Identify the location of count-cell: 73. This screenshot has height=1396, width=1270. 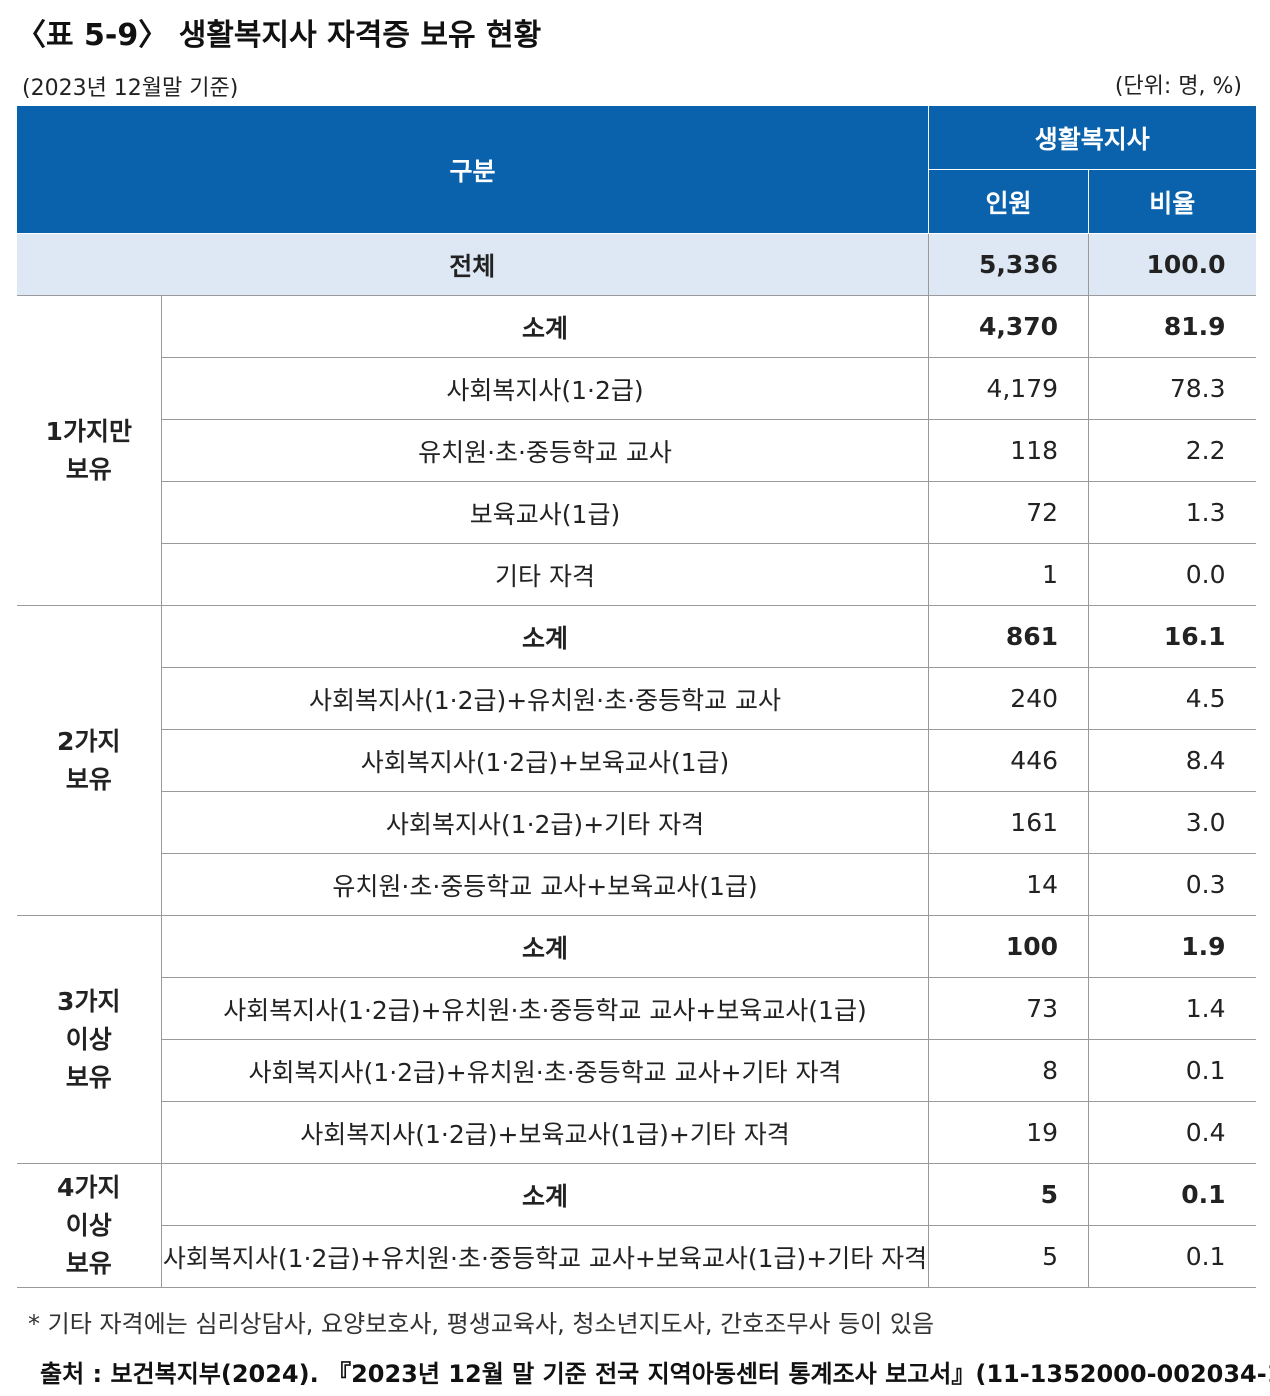
(1009, 1008).